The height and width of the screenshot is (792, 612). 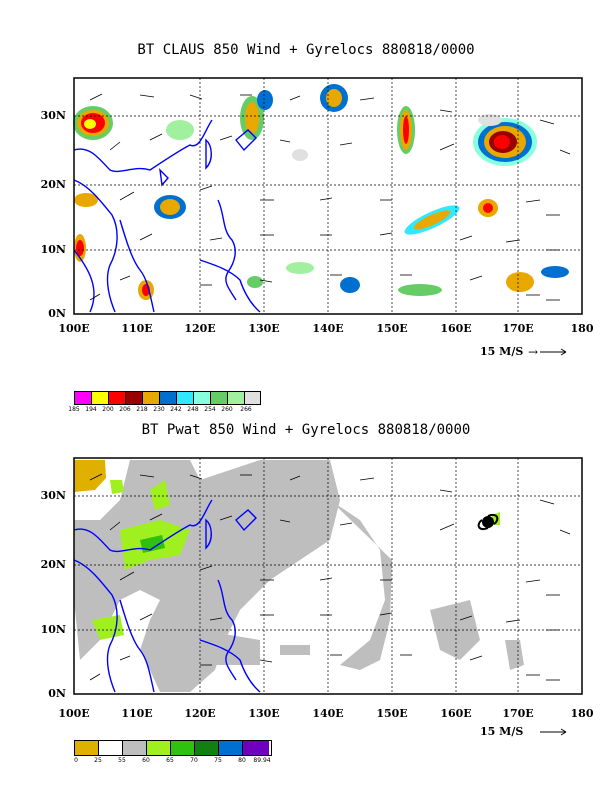 What do you see at coordinates (582, 328) in the screenshot?
I see `panel1-xlabel: 180` at bounding box center [582, 328].